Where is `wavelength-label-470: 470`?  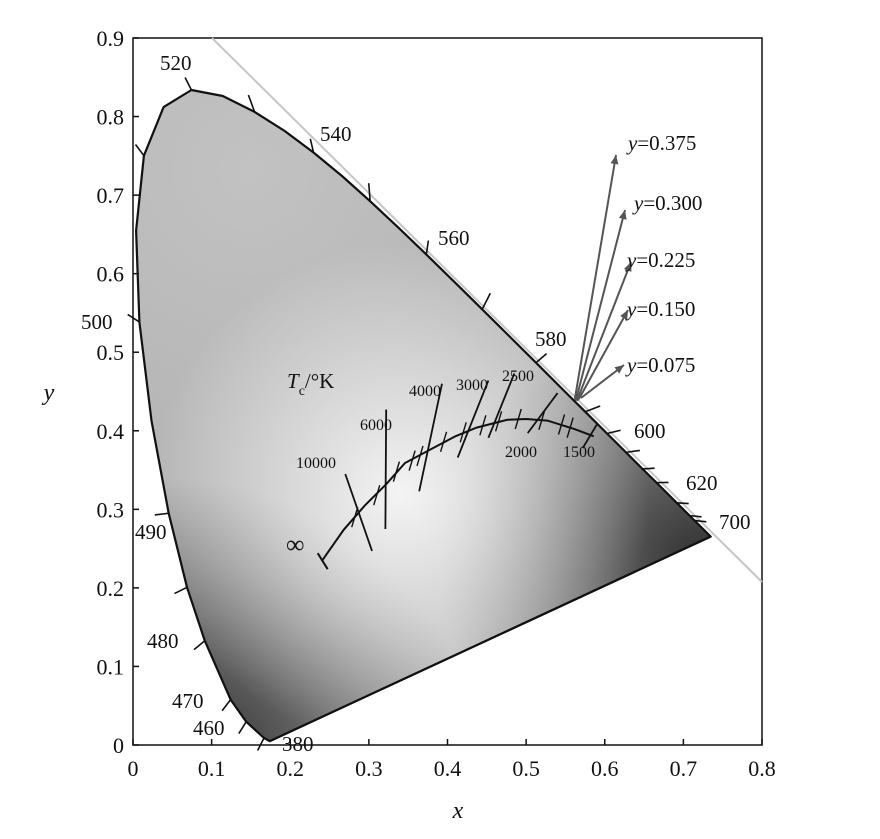 wavelength-label-470: 470 is located at coordinates (188, 701).